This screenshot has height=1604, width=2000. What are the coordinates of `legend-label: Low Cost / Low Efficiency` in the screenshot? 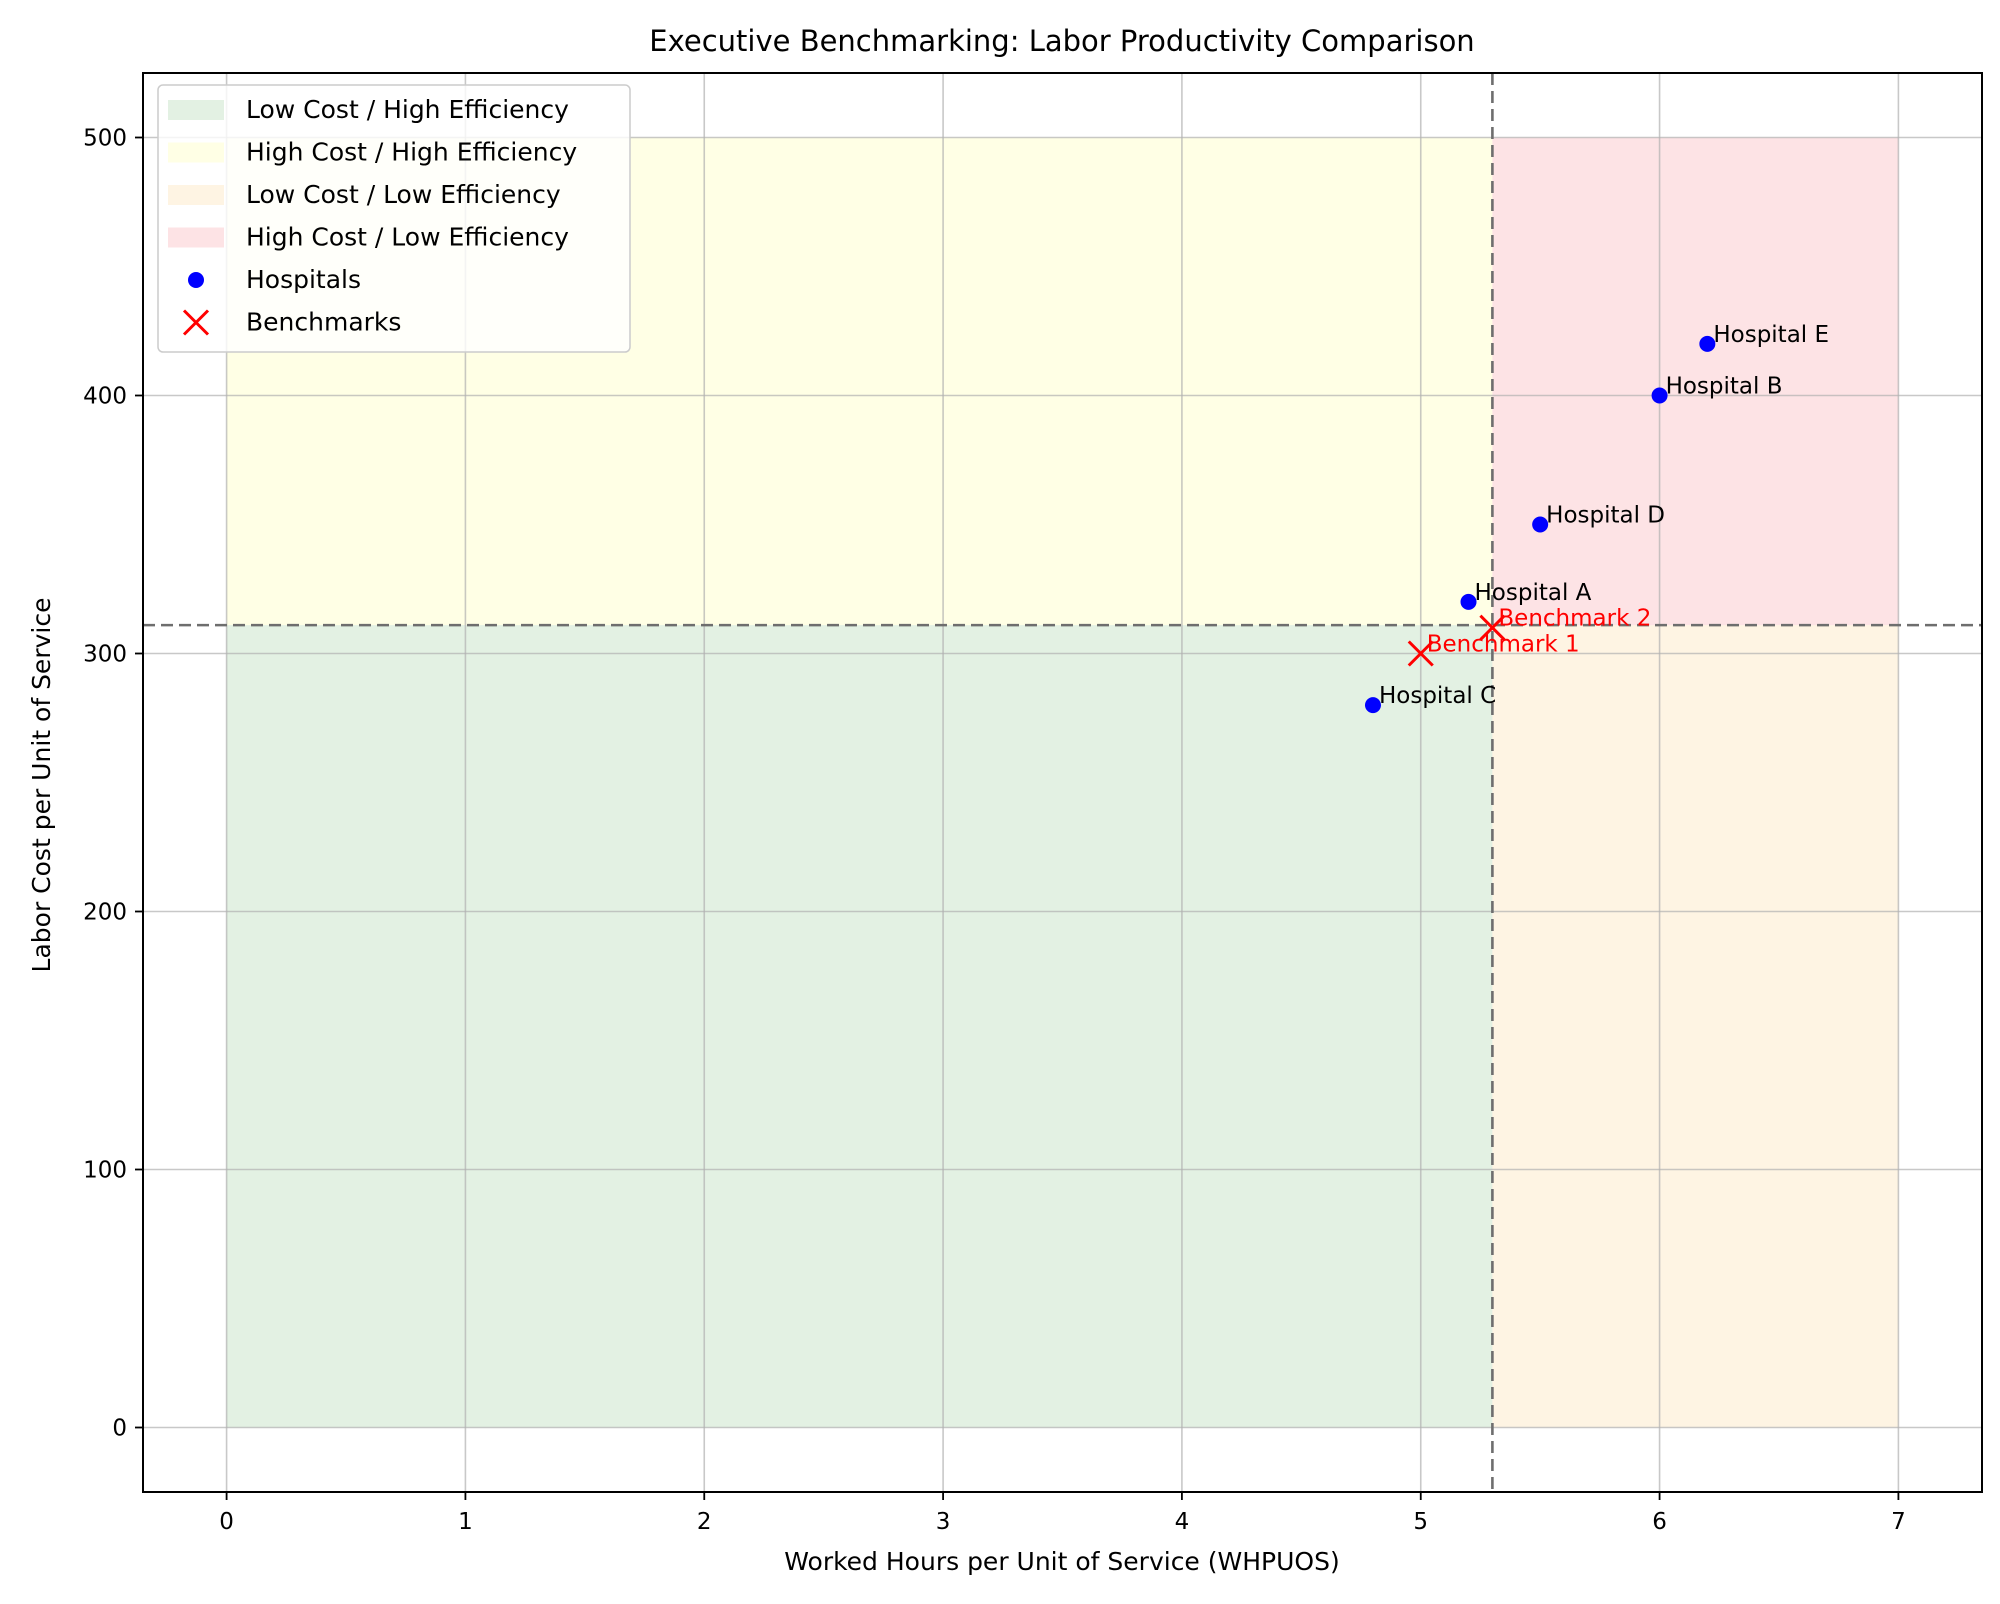 It's located at (403, 194).